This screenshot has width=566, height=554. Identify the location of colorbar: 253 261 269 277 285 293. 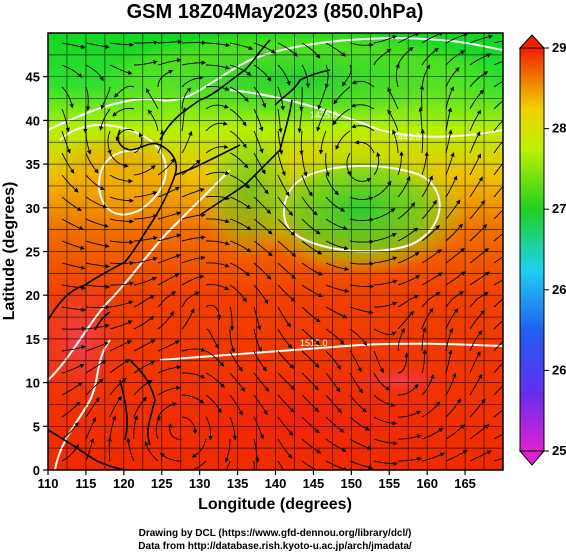
(542, 250).